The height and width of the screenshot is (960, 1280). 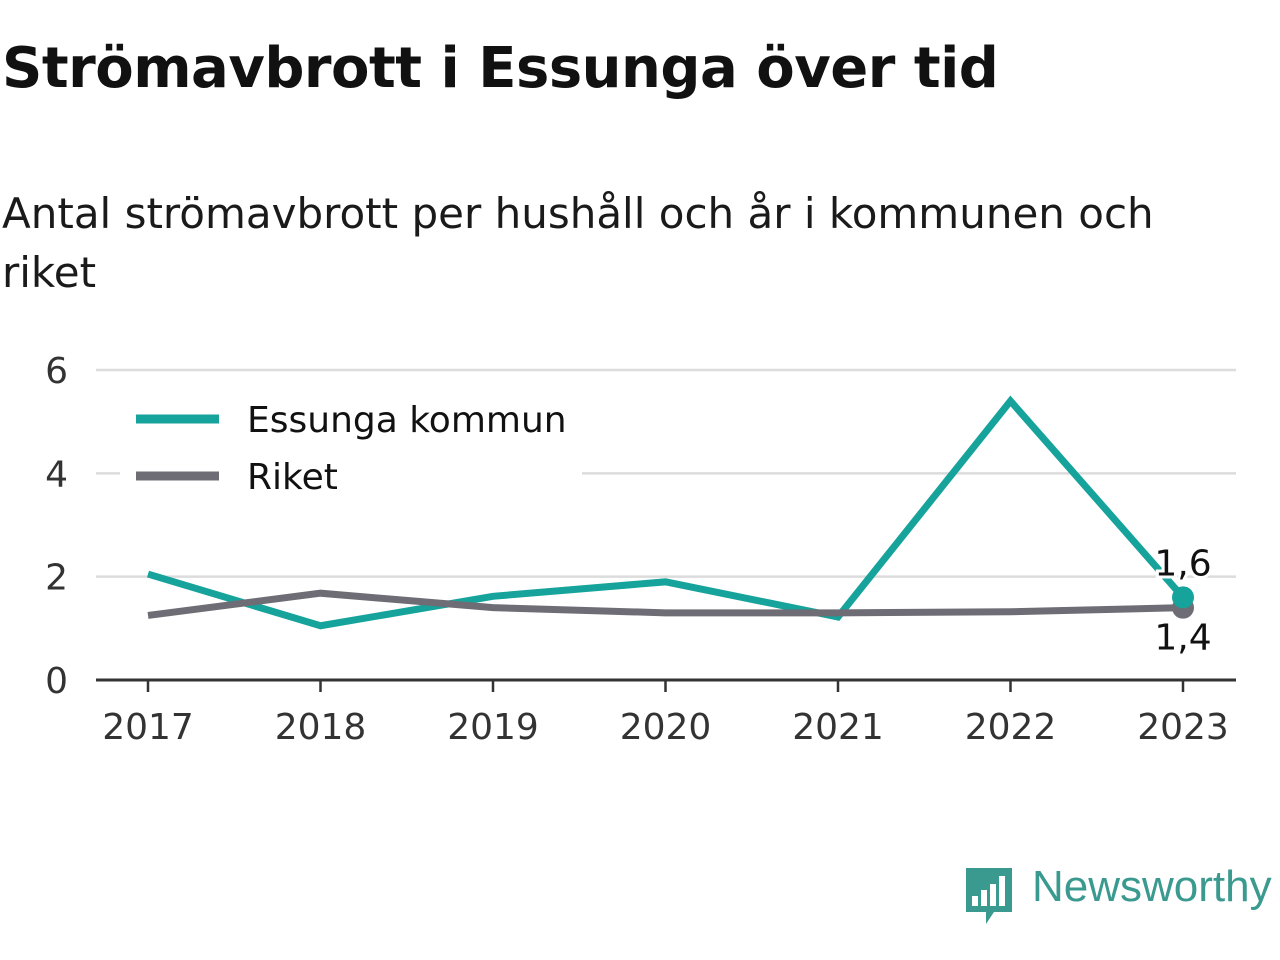 I want to click on data-label-riket: 1,4, so click(x=1182, y=638).